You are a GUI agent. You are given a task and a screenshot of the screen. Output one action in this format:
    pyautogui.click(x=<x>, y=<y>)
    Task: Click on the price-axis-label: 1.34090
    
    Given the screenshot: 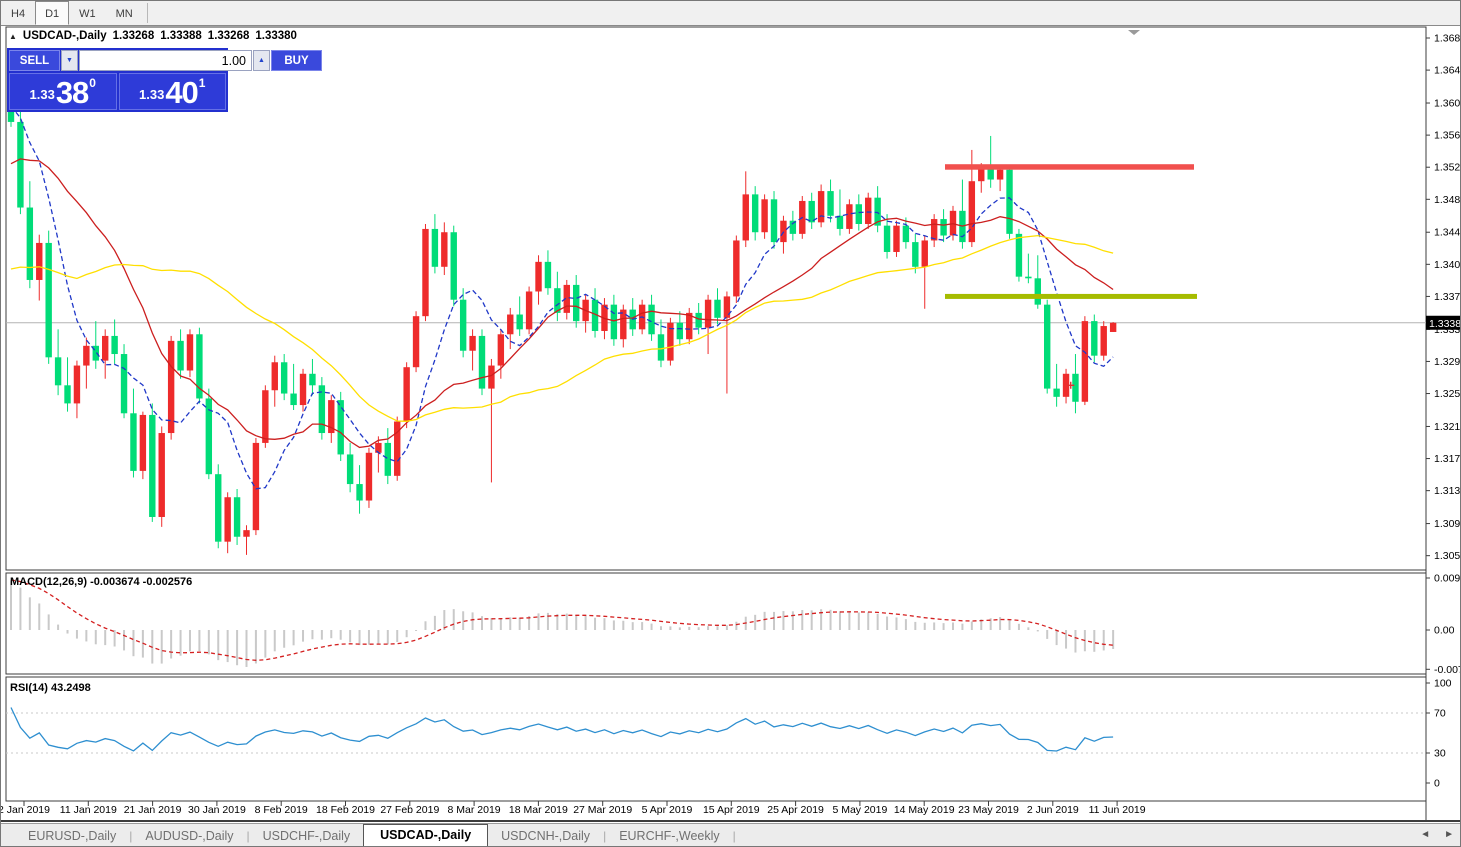 What is the action you would take?
    pyautogui.click(x=1447, y=265)
    